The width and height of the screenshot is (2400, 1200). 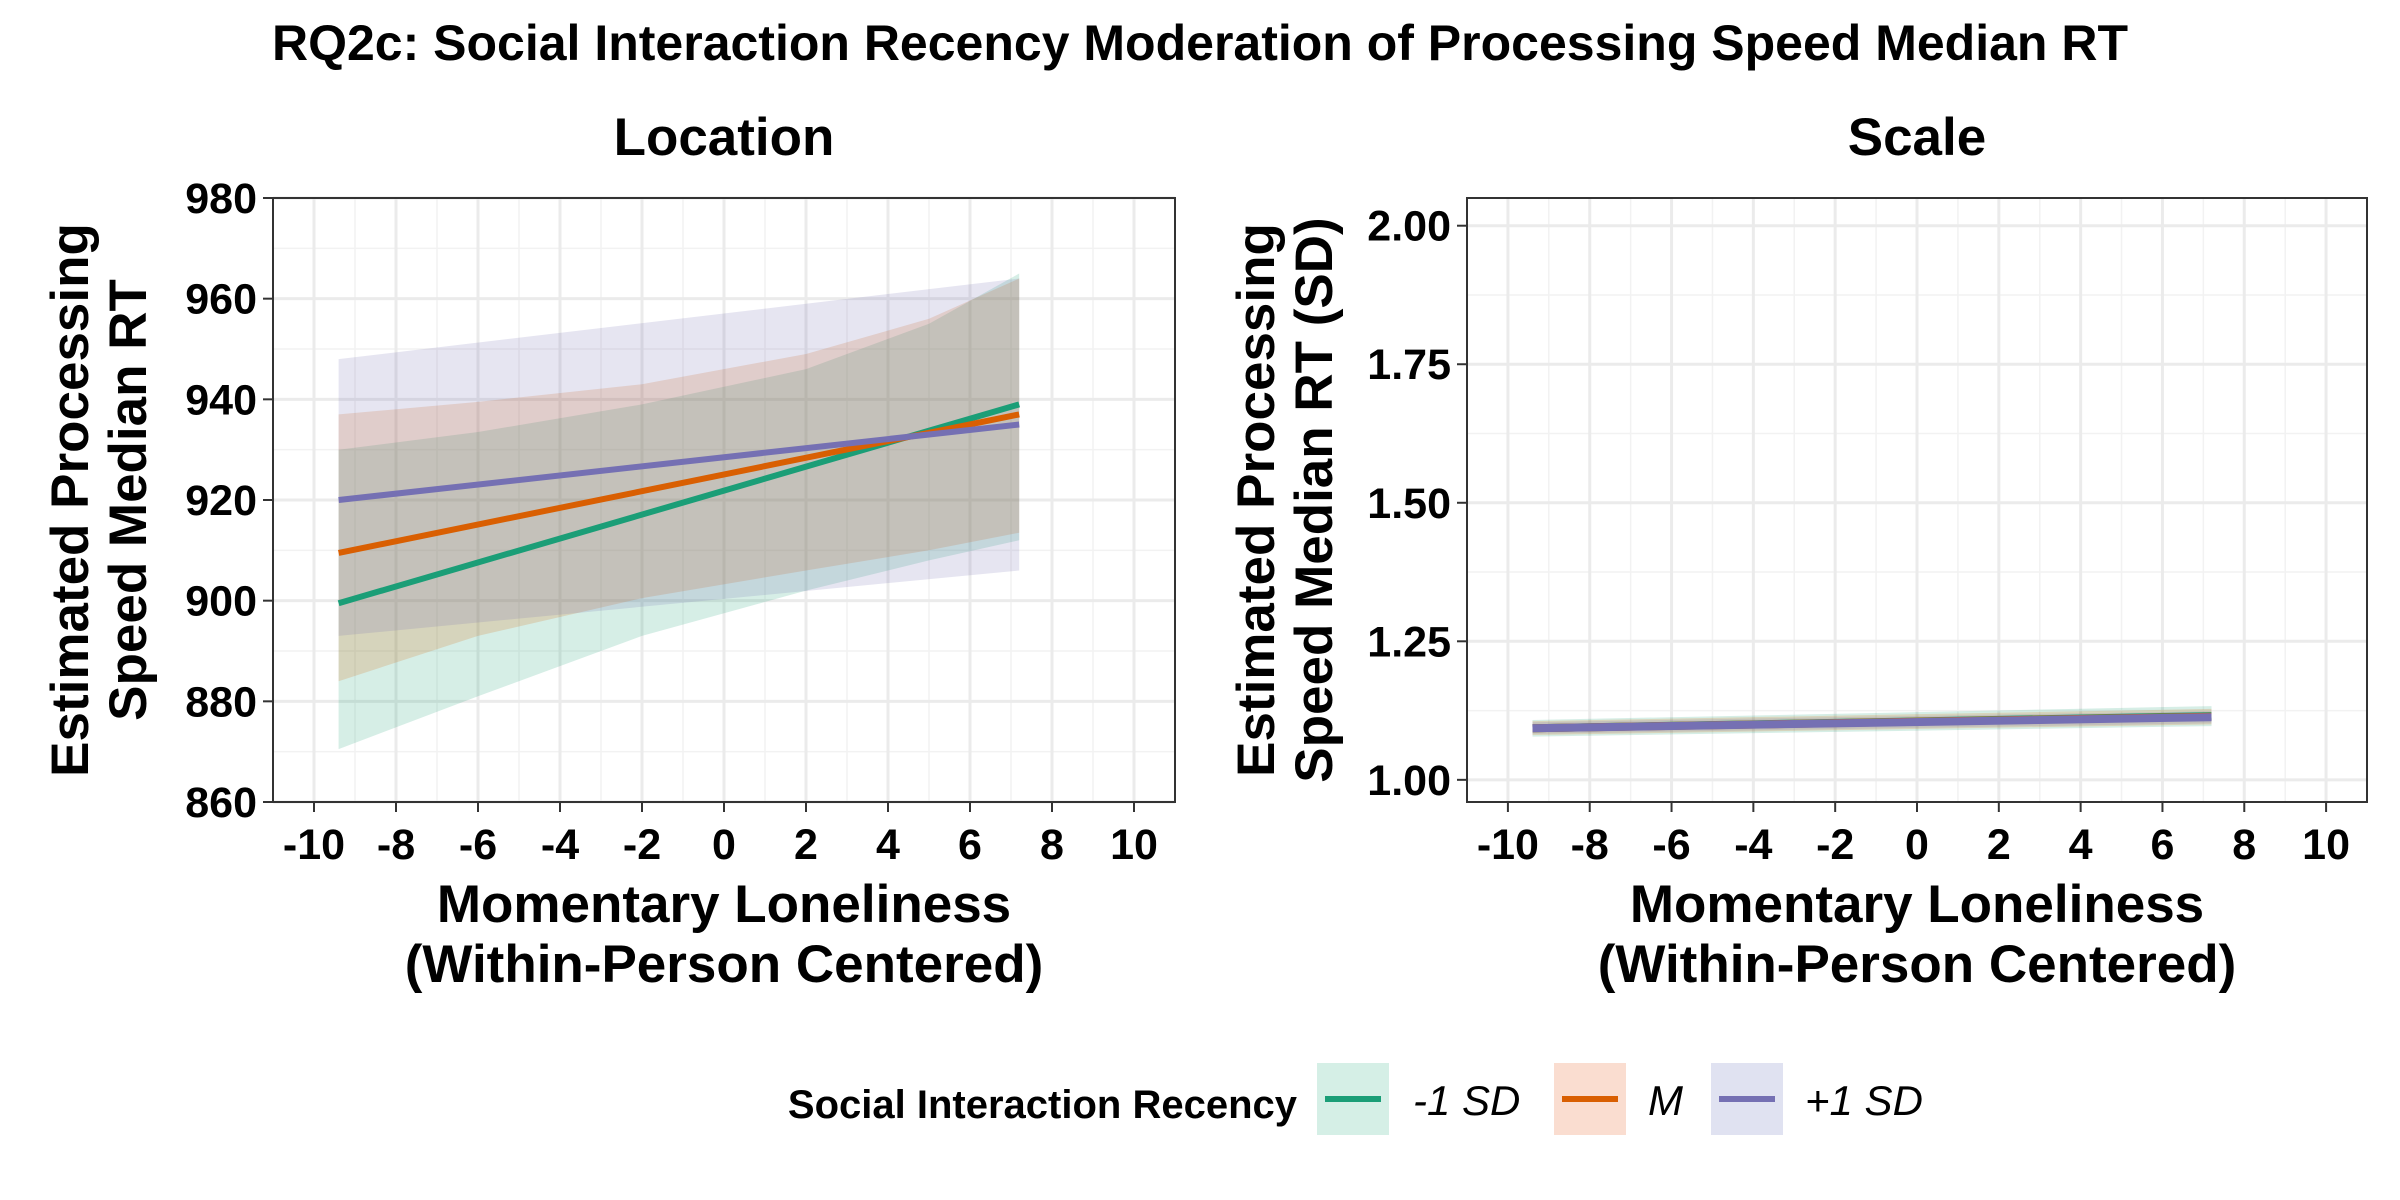 What do you see at coordinates (1466, 1100) in the screenshot?
I see `legend-label: -1 SD` at bounding box center [1466, 1100].